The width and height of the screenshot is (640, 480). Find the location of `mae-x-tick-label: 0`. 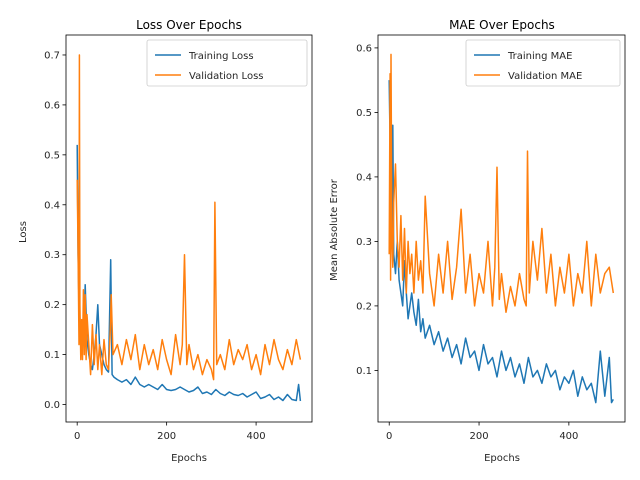

mae-x-tick-label: 0 is located at coordinates (389, 436).